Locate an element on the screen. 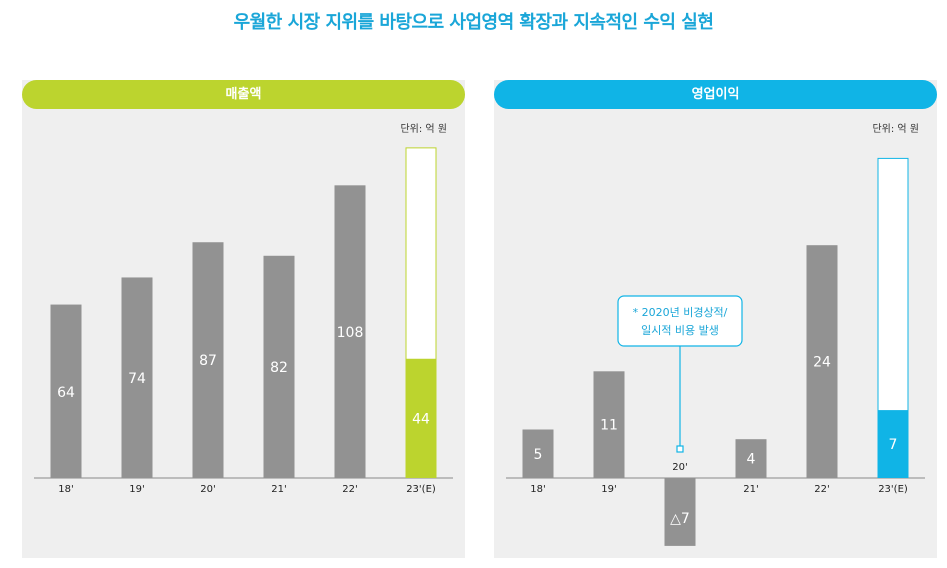 This screenshot has width=947, height=568. operating-profit-unit-label: 단위: 억 원 is located at coordinates (895, 129).